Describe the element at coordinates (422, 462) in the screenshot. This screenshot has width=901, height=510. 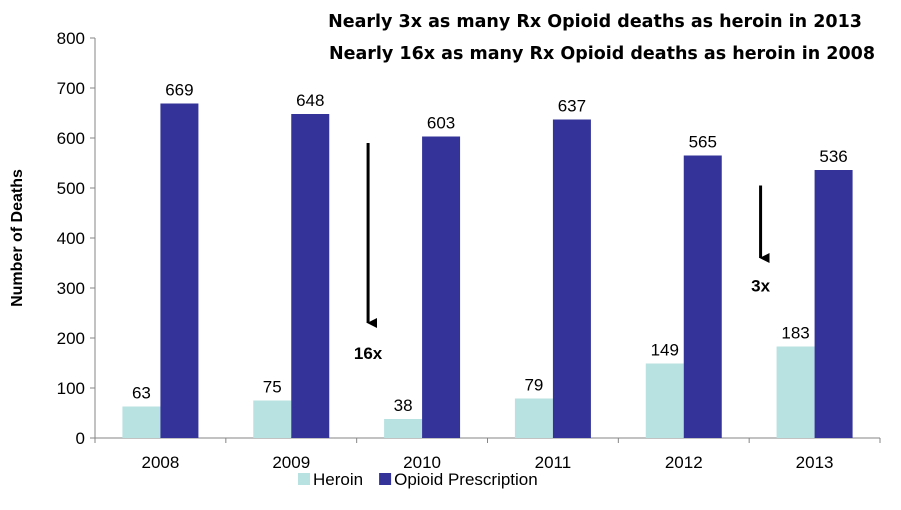
I see `x-tick-label: 2010` at that location.